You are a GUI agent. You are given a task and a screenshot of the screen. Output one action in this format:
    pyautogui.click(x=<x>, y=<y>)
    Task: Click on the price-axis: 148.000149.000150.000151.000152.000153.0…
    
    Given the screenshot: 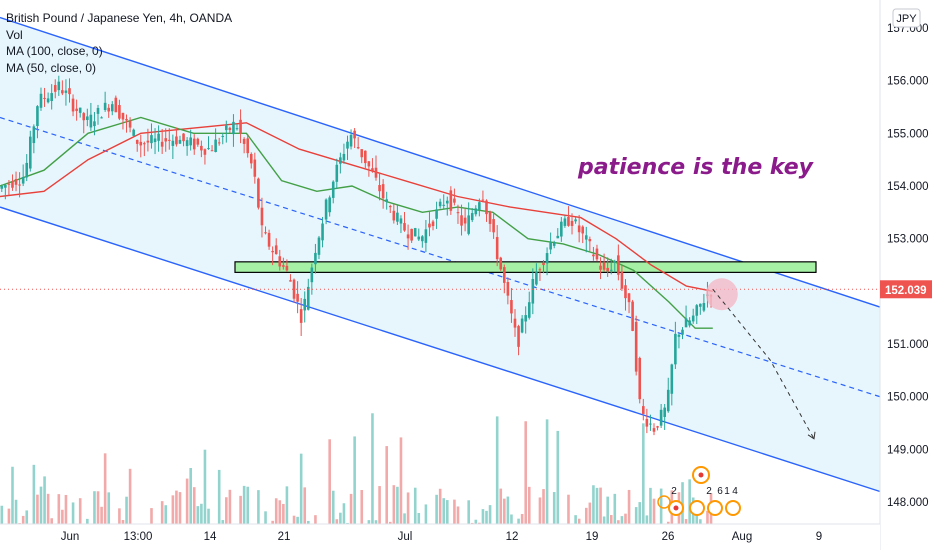 What is the action you would take?
    pyautogui.click(x=905, y=275)
    